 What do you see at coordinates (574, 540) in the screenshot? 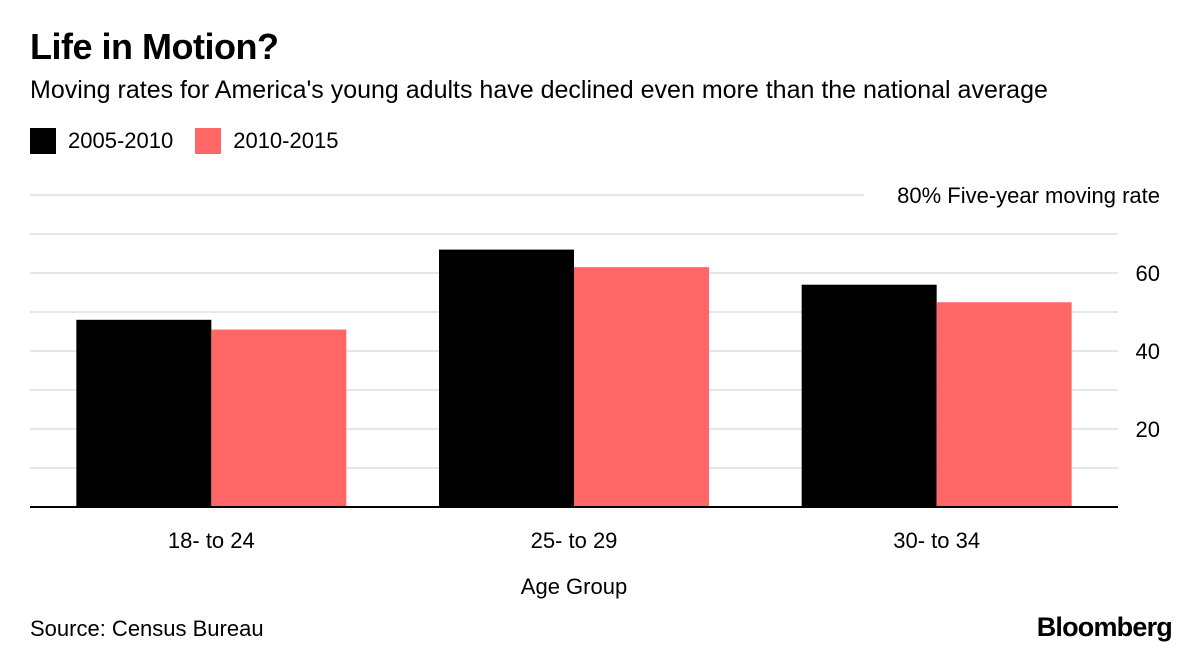
I see `x-tick-label: 25- to 29` at bounding box center [574, 540].